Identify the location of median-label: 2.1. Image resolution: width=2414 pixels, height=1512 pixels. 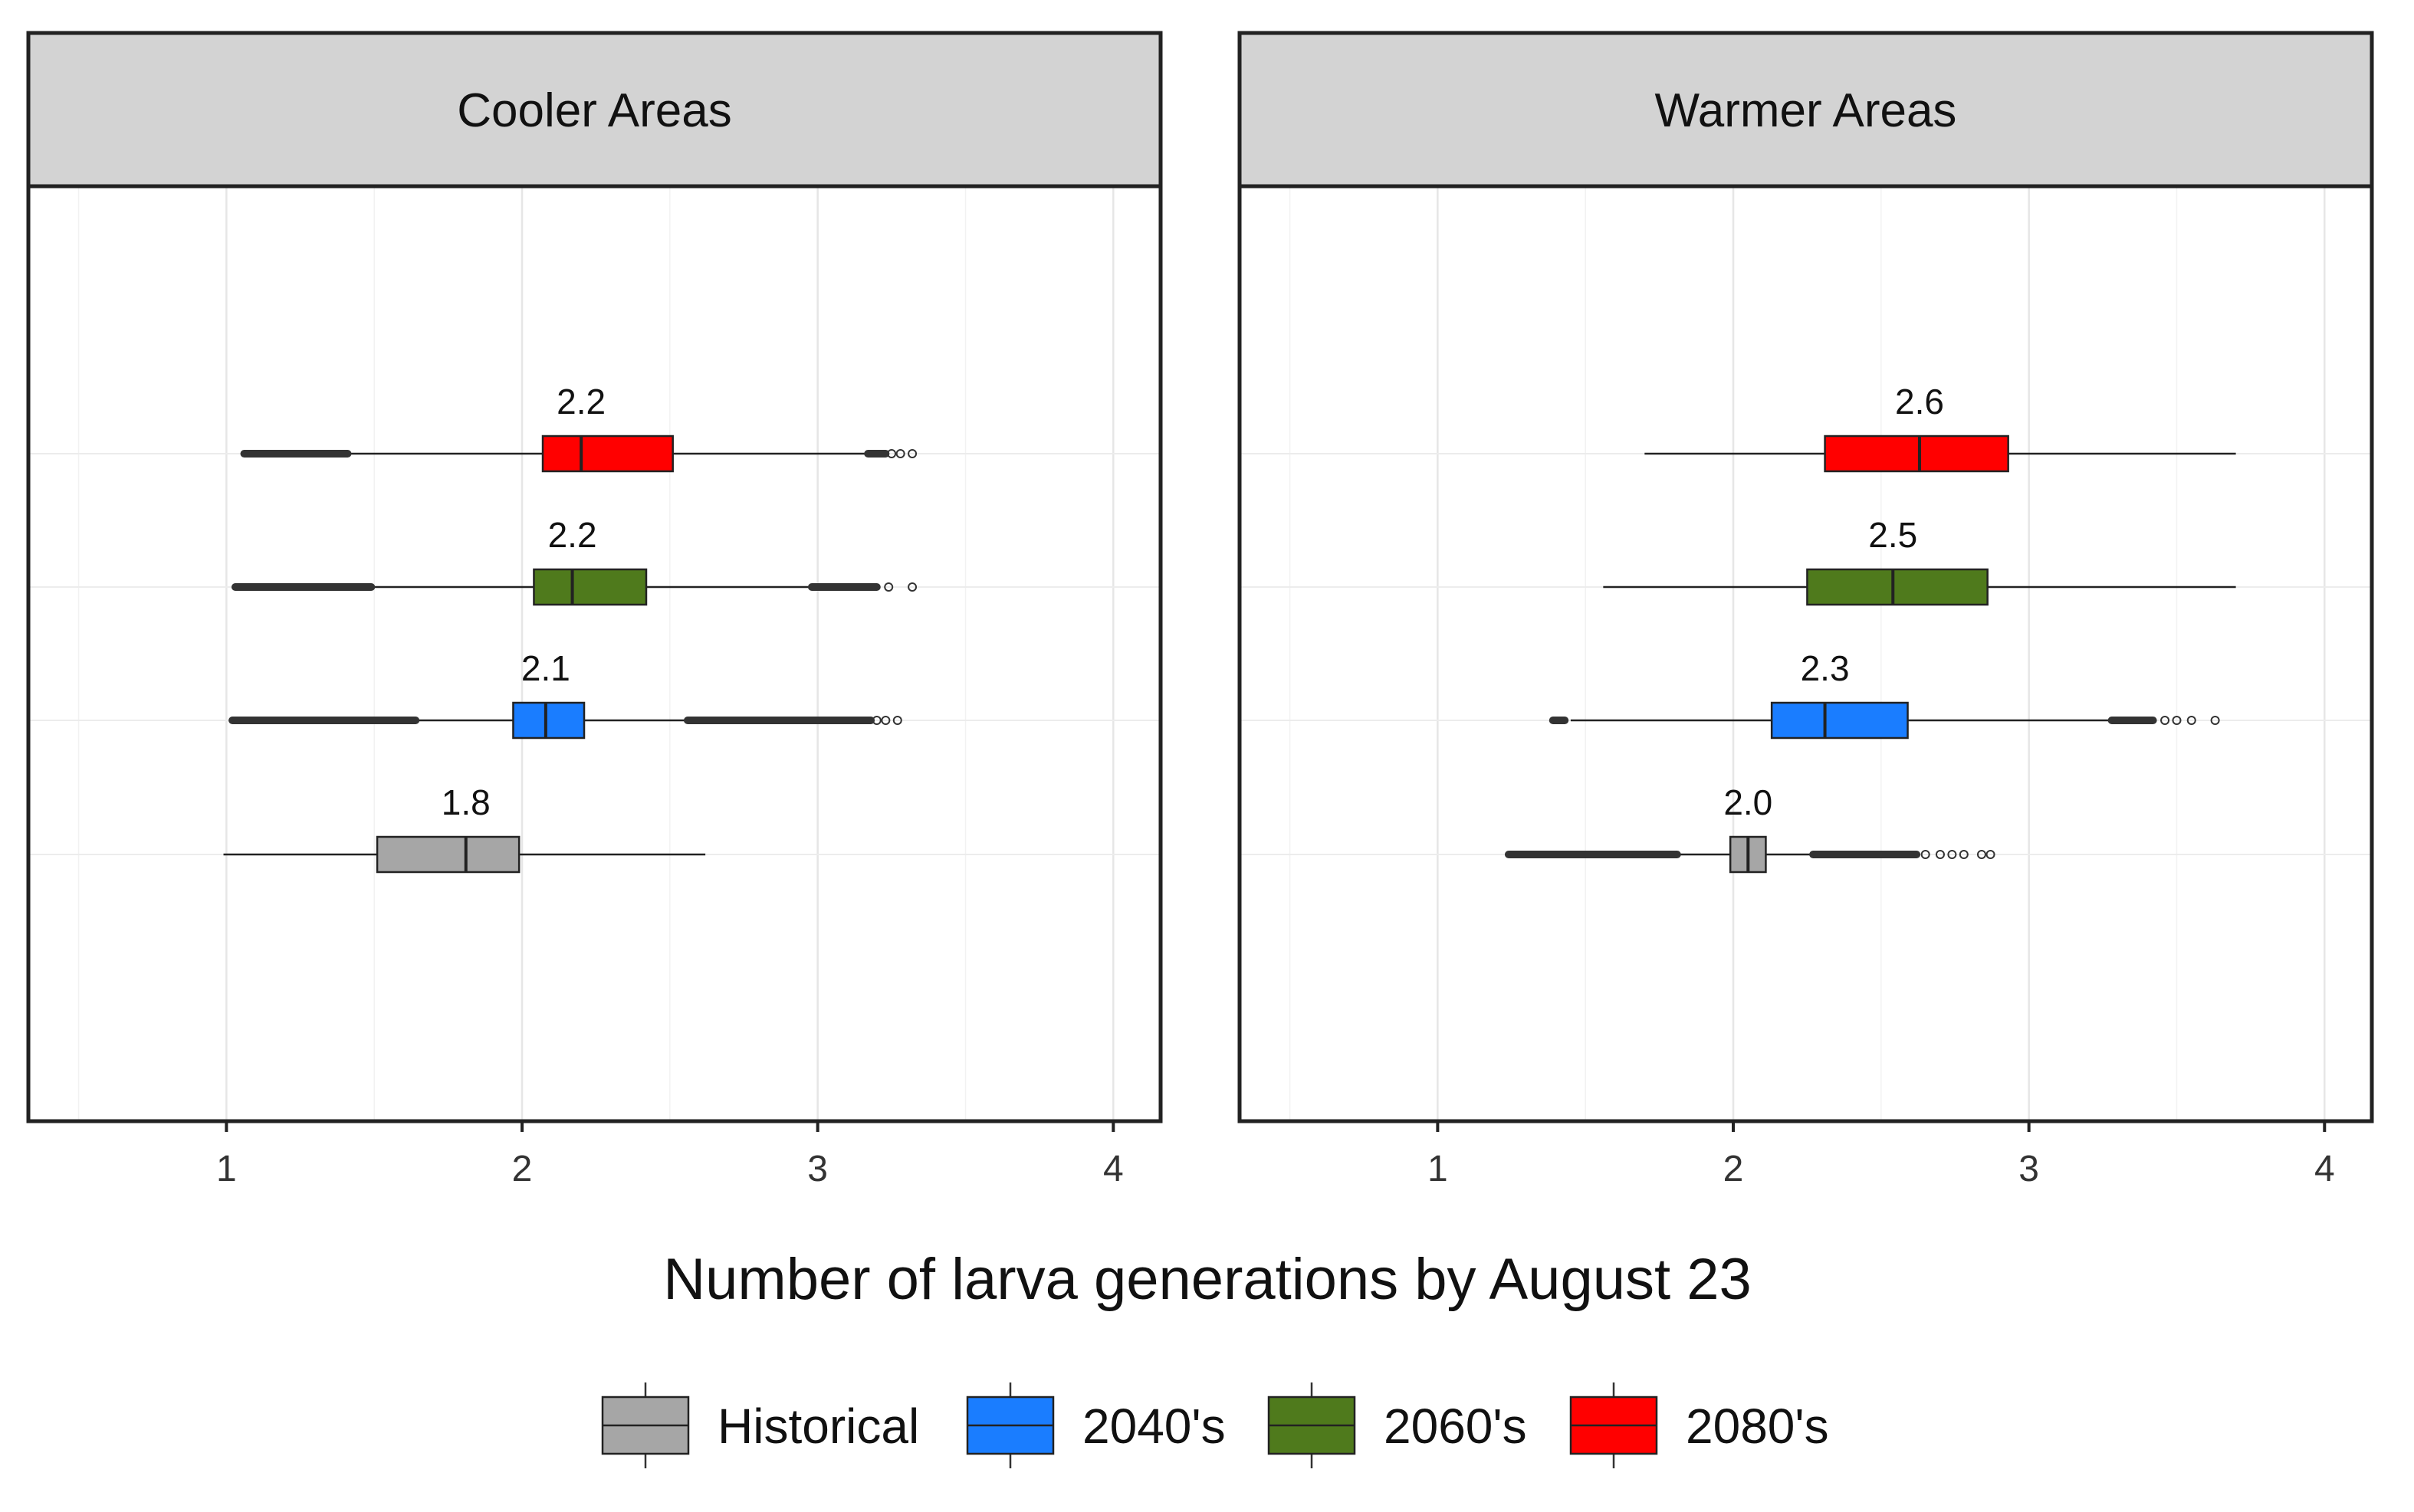
(545, 668).